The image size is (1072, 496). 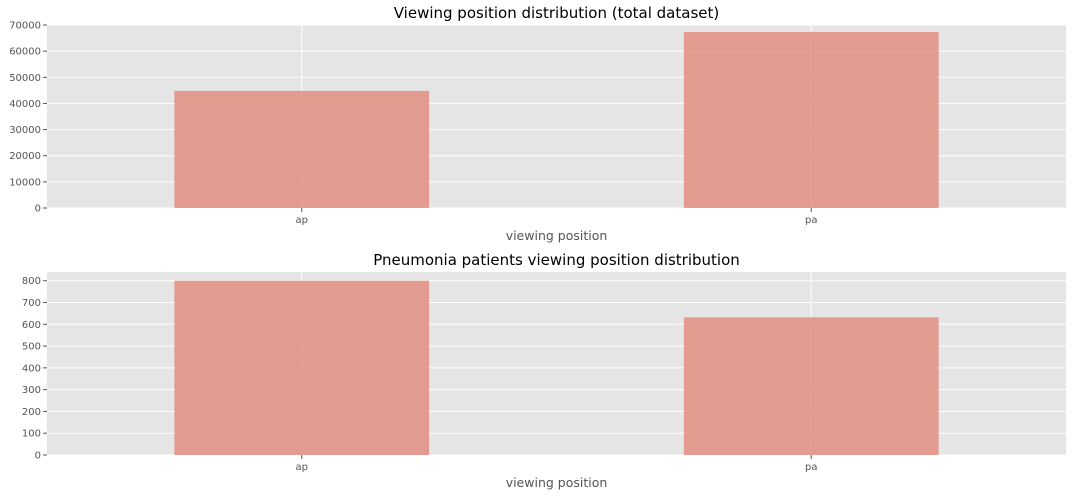 What do you see at coordinates (25, 130) in the screenshot?
I see `y-tick-label: 30000` at bounding box center [25, 130].